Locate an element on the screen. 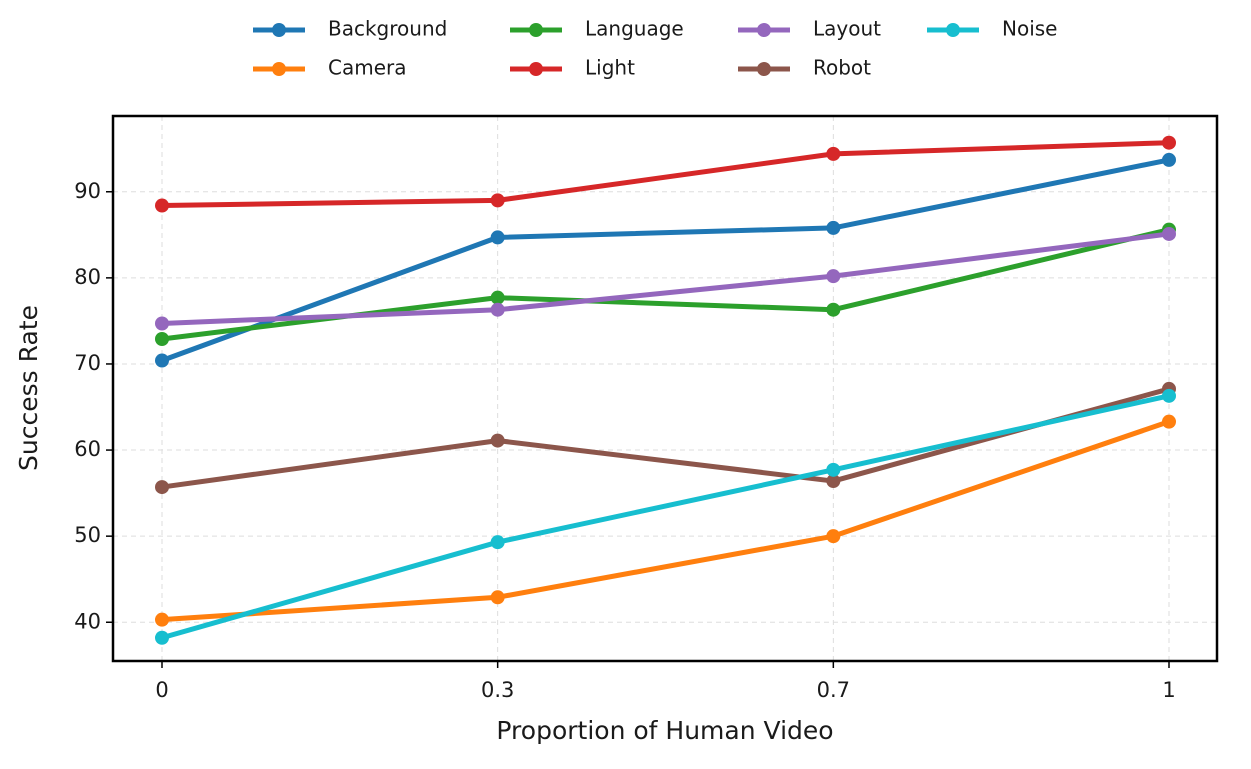  y-tick-label: 80 is located at coordinates (87, 277).